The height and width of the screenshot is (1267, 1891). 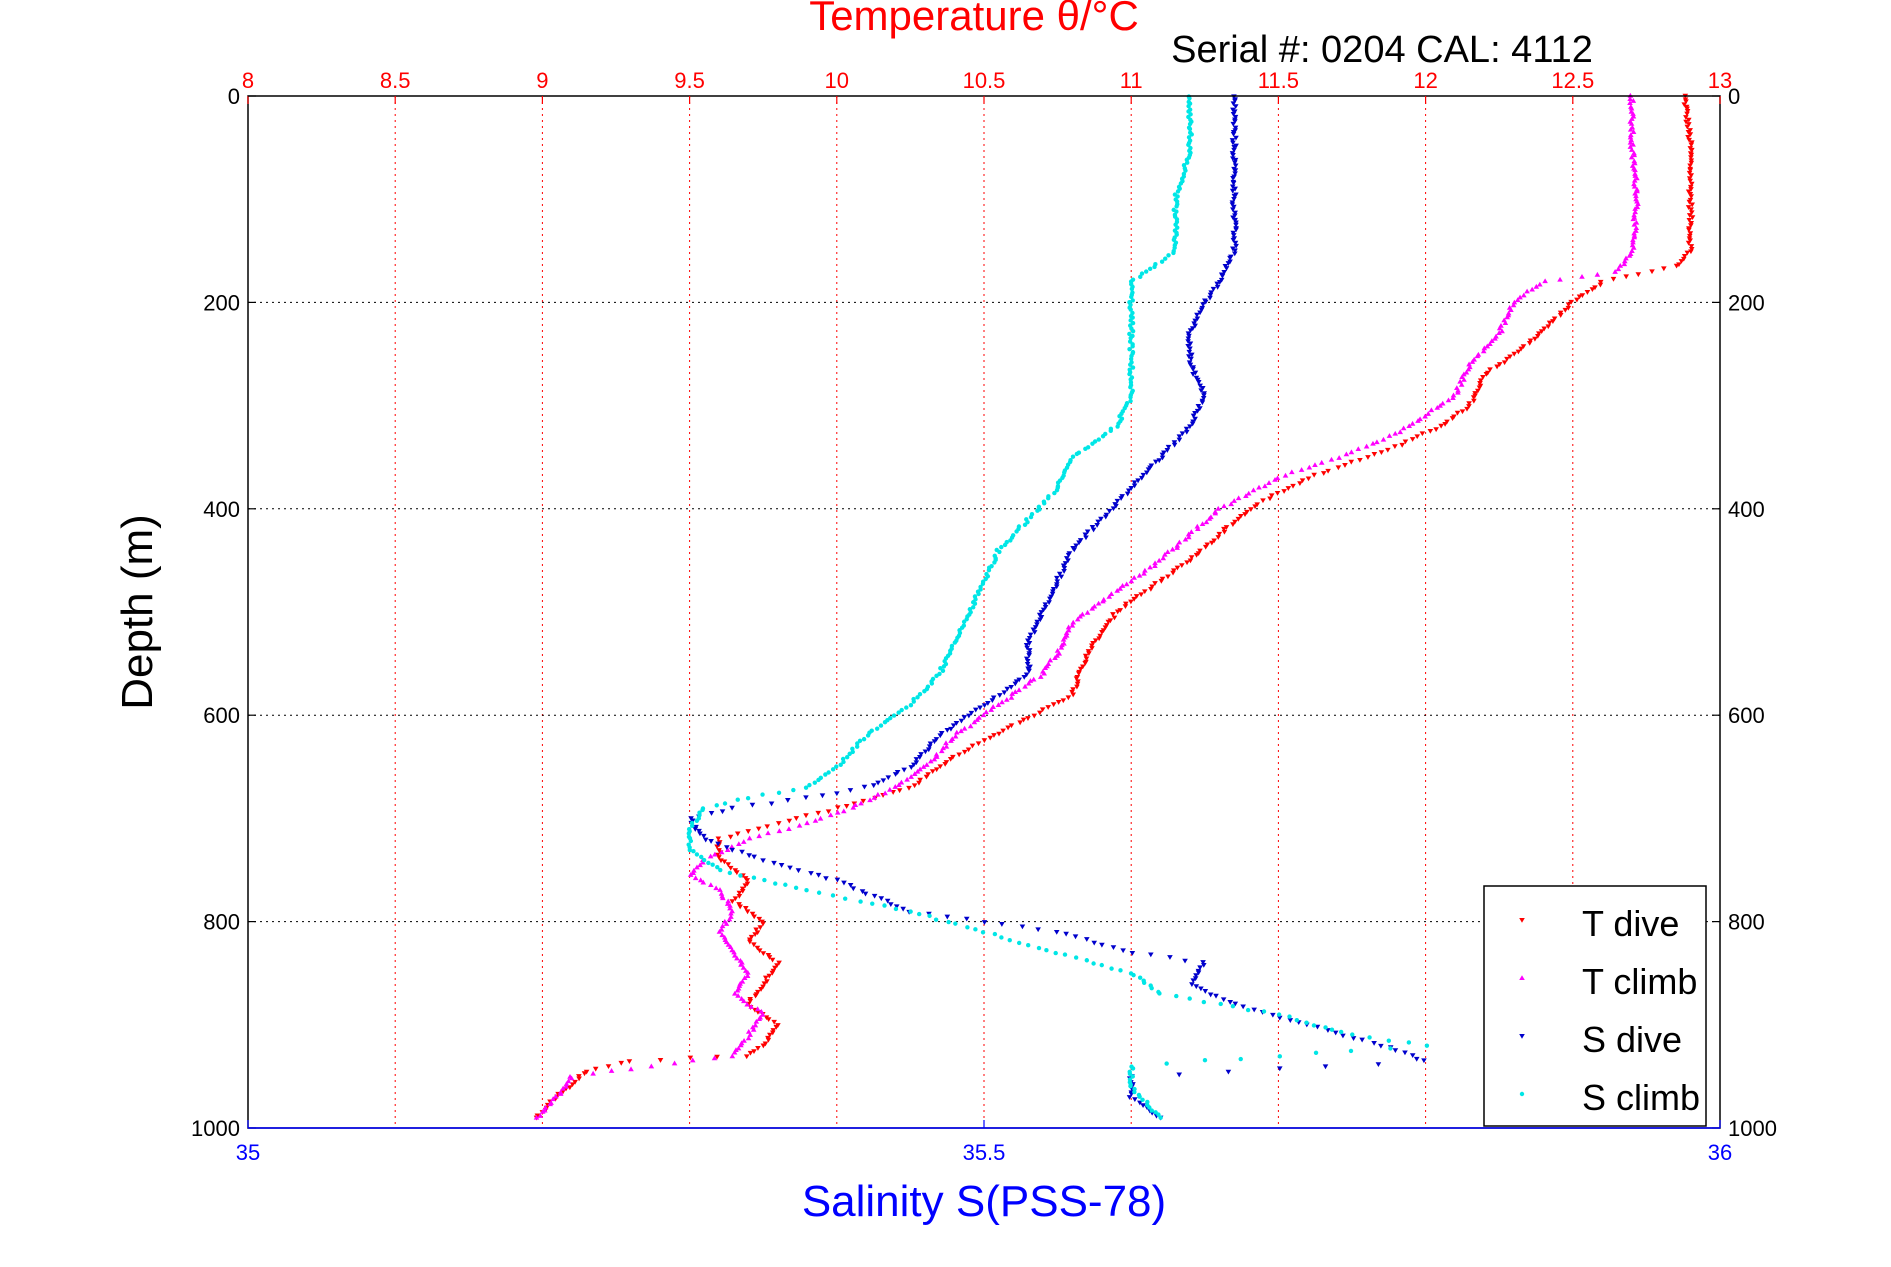 I want to click on left-tick-label: 800, so click(x=221, y=922).